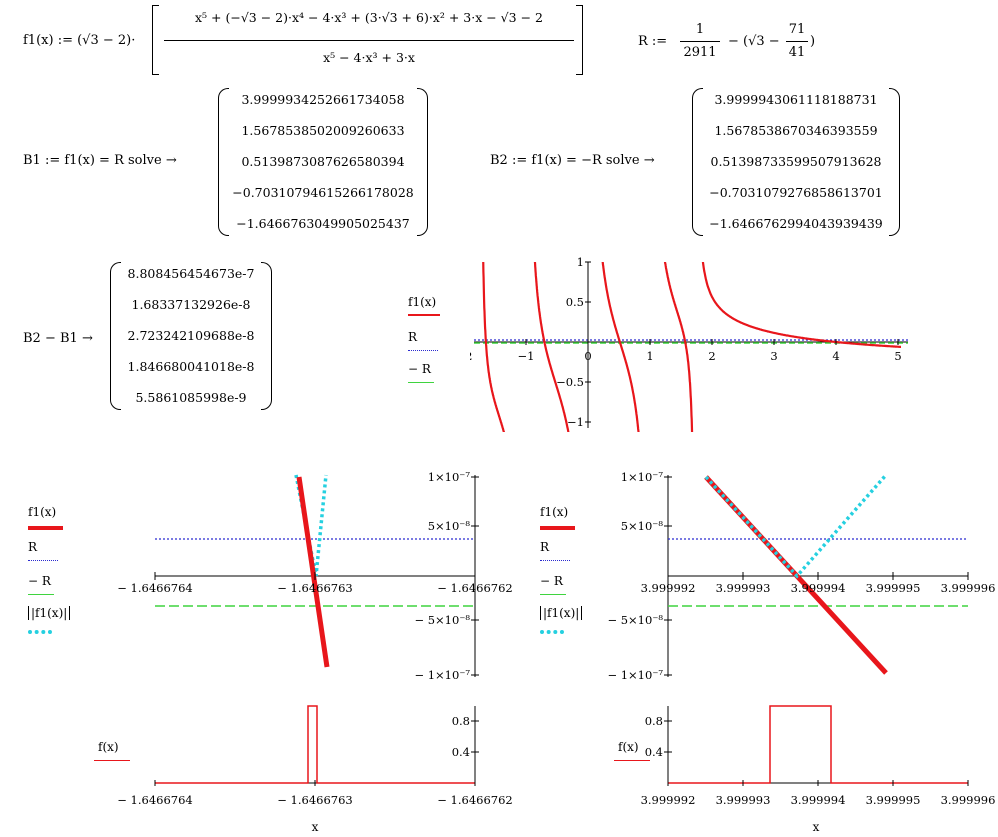 Image resolution: width=998 pixels, height=837 pixels. I want to click on plot1-legend-R: R, so click(413, 337).